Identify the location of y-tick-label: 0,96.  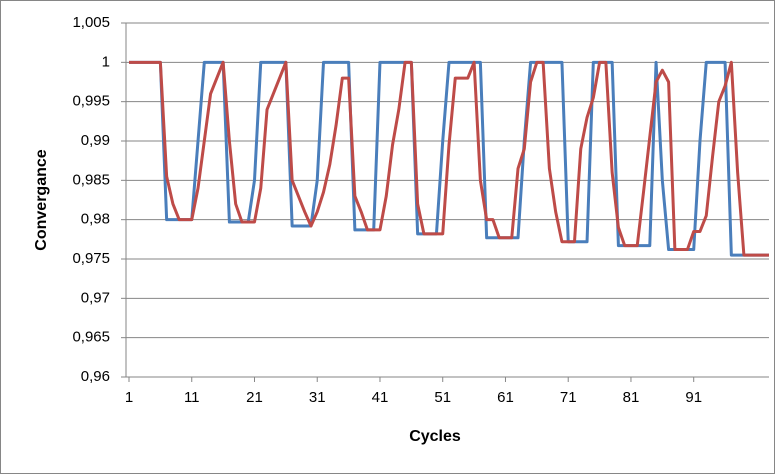
(95, 376).